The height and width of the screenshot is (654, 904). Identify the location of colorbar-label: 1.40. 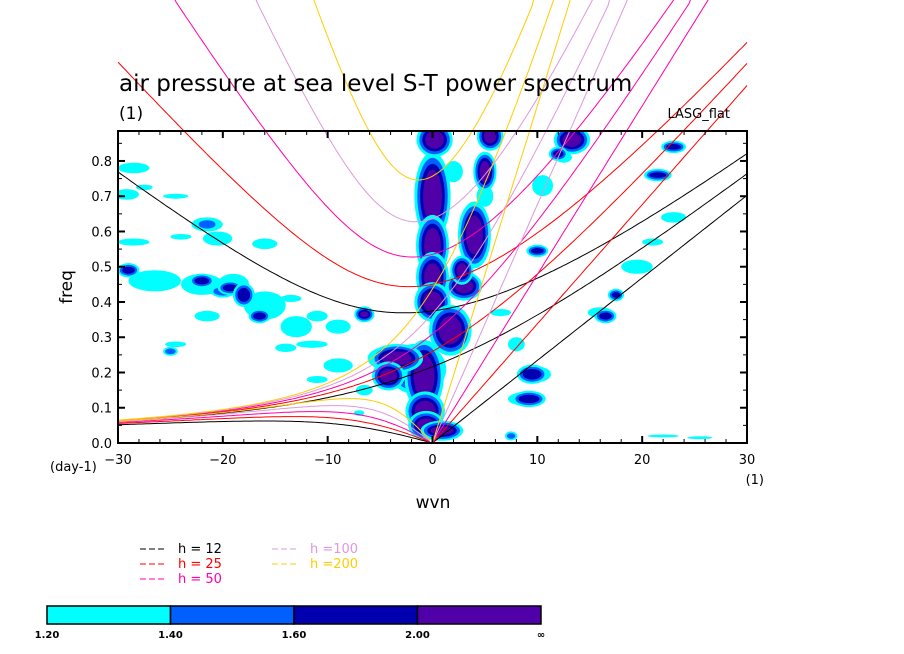
(170, 635).